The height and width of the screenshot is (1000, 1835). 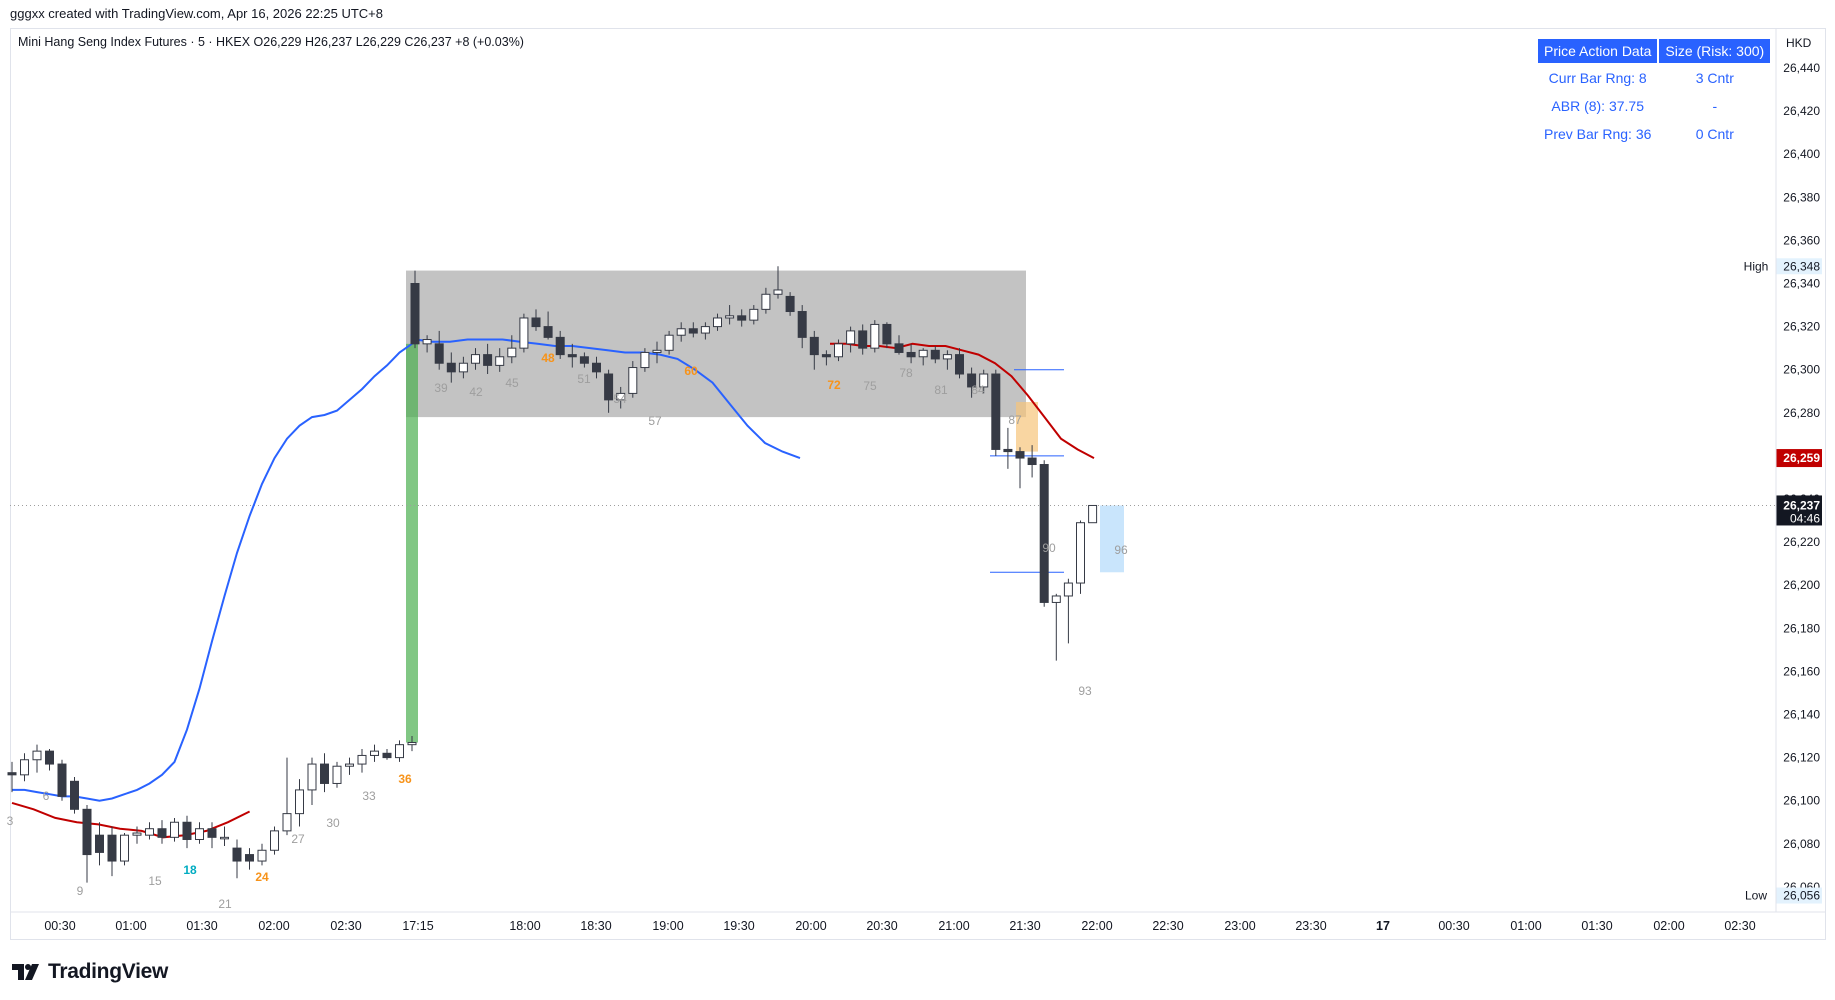 I want to click on bar-number-label: 33, so click(x=369, y=796).